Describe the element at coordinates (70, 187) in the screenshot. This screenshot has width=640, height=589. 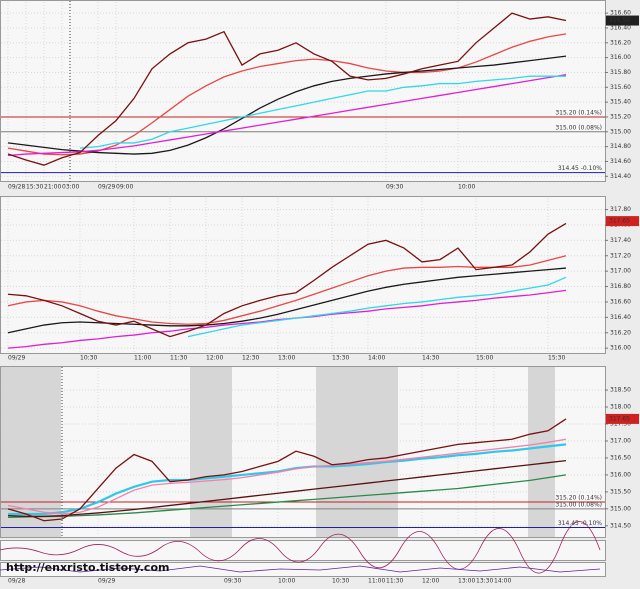
I see `x-tick-label: 03:00` at that location.